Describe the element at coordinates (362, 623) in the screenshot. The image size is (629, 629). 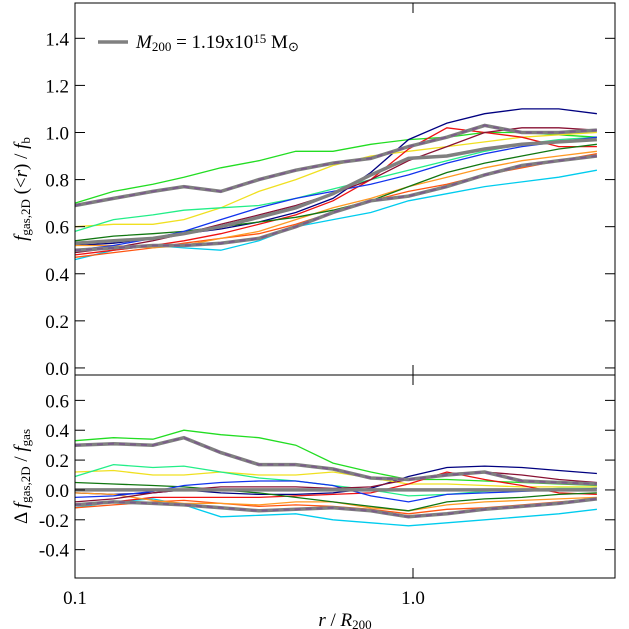
I see `x-axis-label-part: 200` at that location.